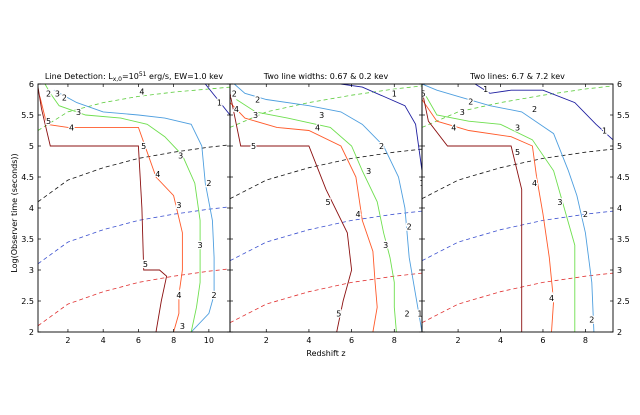 The height and width of the screenshot is (415, 640). I want to click on y-tick-label: 2.5, so click(27, 301).